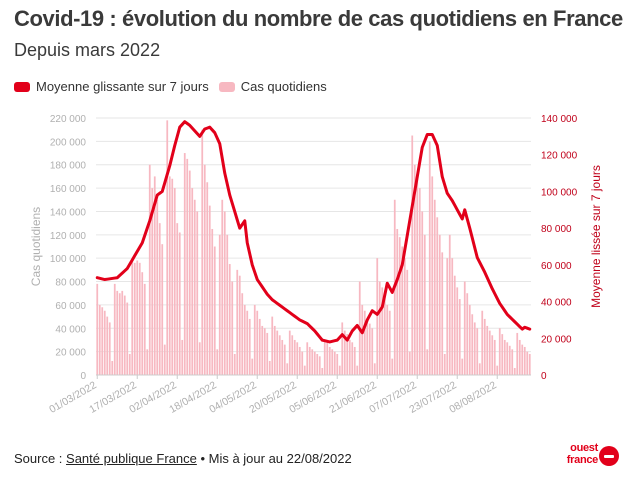  Describe the element at coordinates (122, 86) in the screenshot. I see `legend-label-rolling-average: Moyenne glissante sur 7 jours` at that location.